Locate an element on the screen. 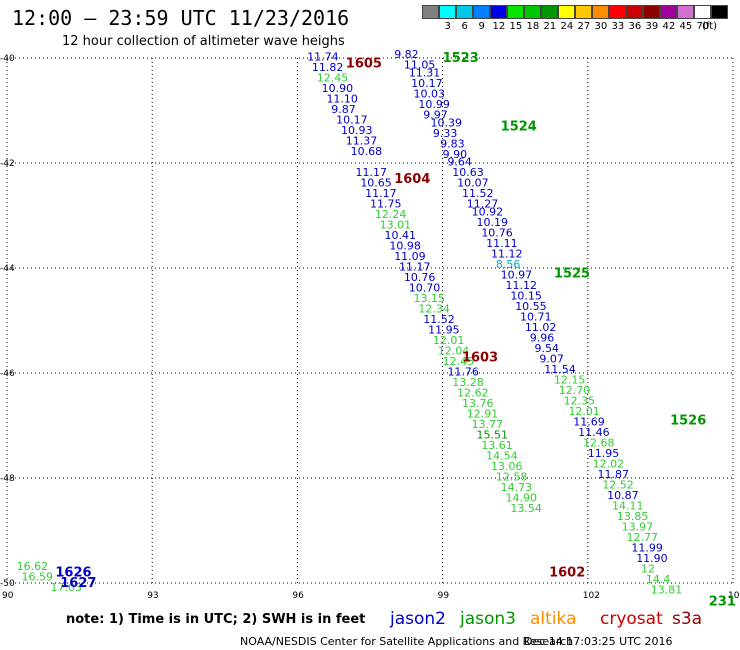 Image resolution: width=740 pixels, height=650 pixels. swh-value: 10.93 is located at coordinates (357, 130).